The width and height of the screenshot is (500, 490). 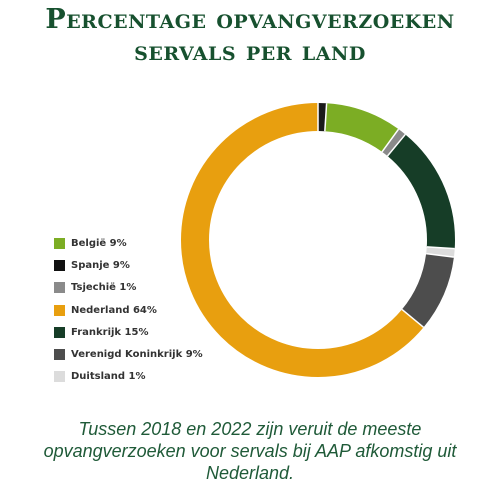 I want to click on legend-label: Verenigd Koninkrijk 9%, so click(x=137, y=355).